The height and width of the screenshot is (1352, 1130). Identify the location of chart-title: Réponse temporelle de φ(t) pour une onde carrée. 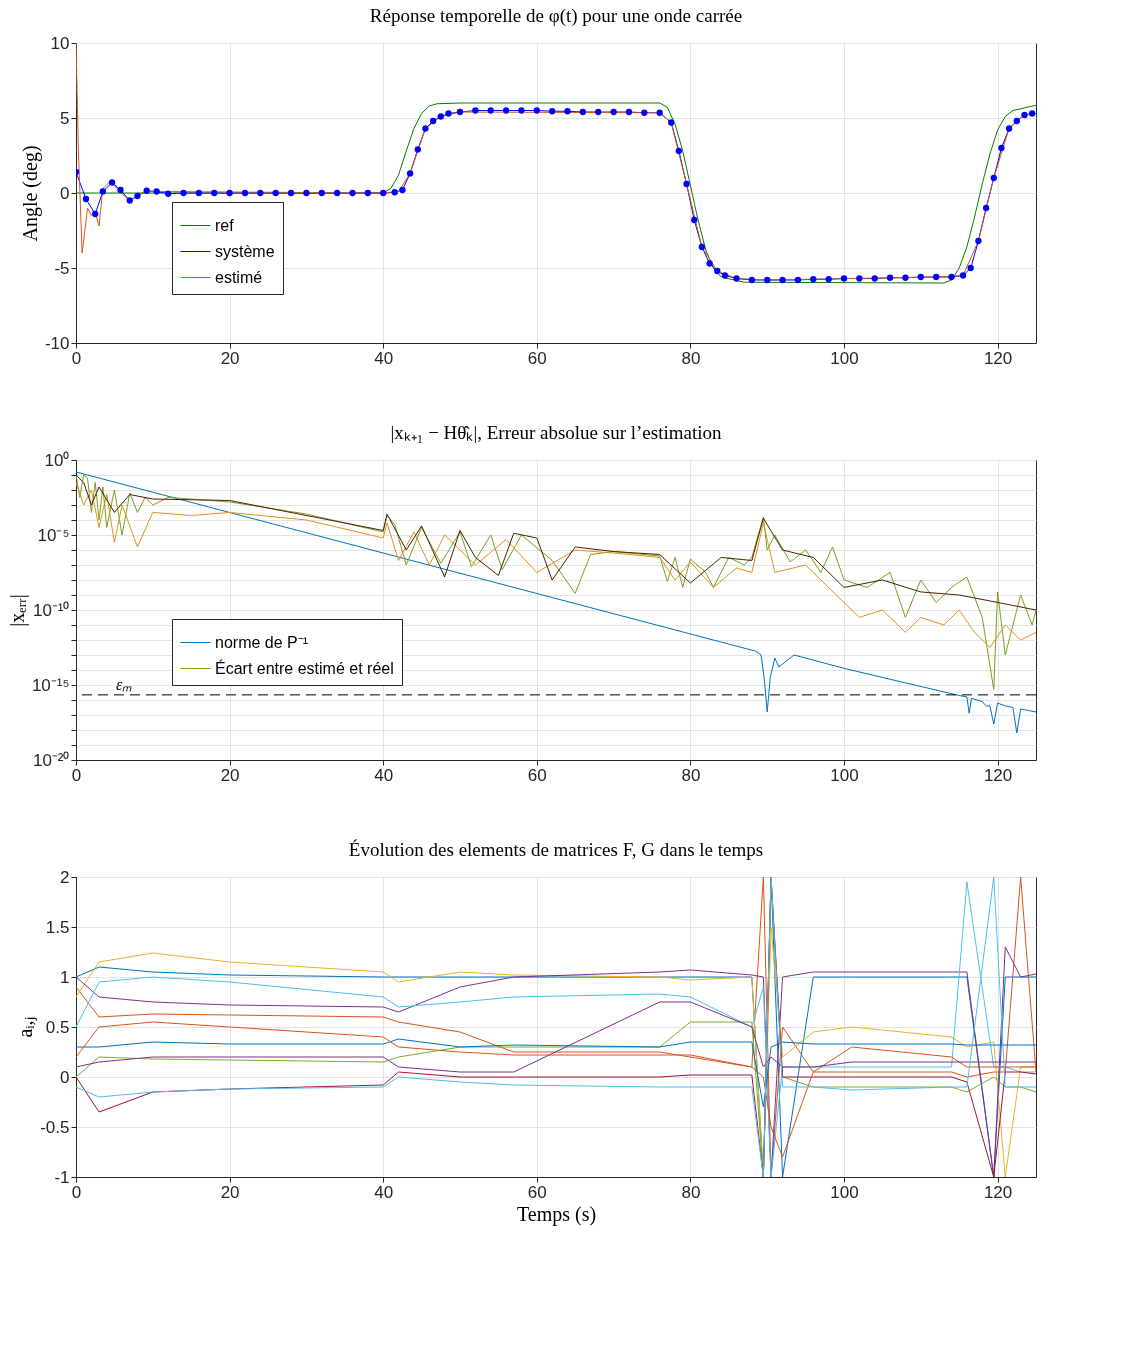
(556, 16).